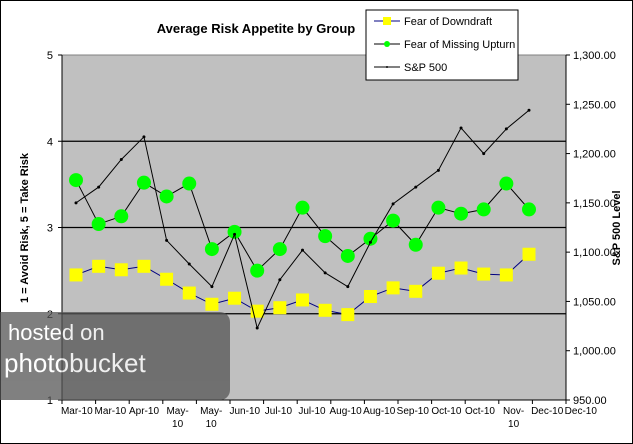 This screenshot has height=444, width=633. I want to click on y2-tick-label: 1,050.00, so click(594, 302).